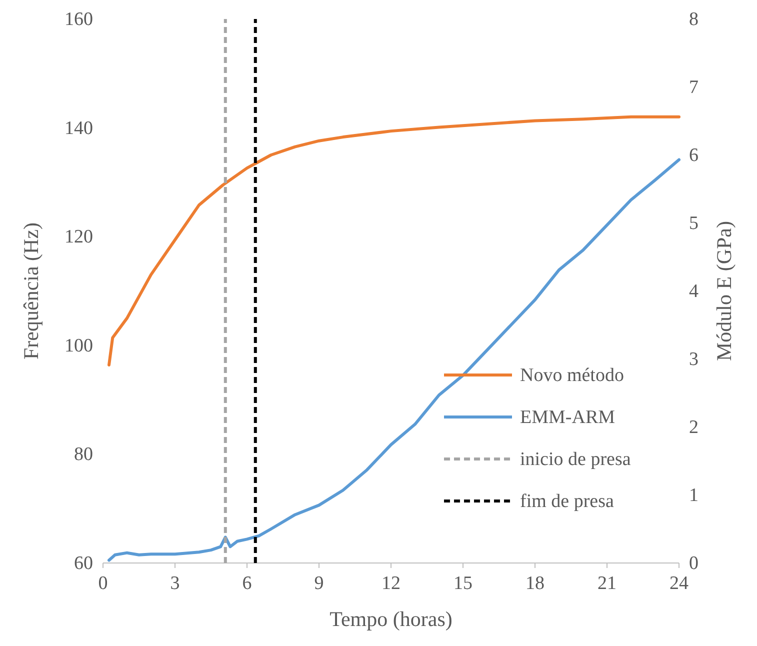 The width and height of the screenshot is (757, 646). I want to click on y2-tick-label: 8, so click(693, 19).